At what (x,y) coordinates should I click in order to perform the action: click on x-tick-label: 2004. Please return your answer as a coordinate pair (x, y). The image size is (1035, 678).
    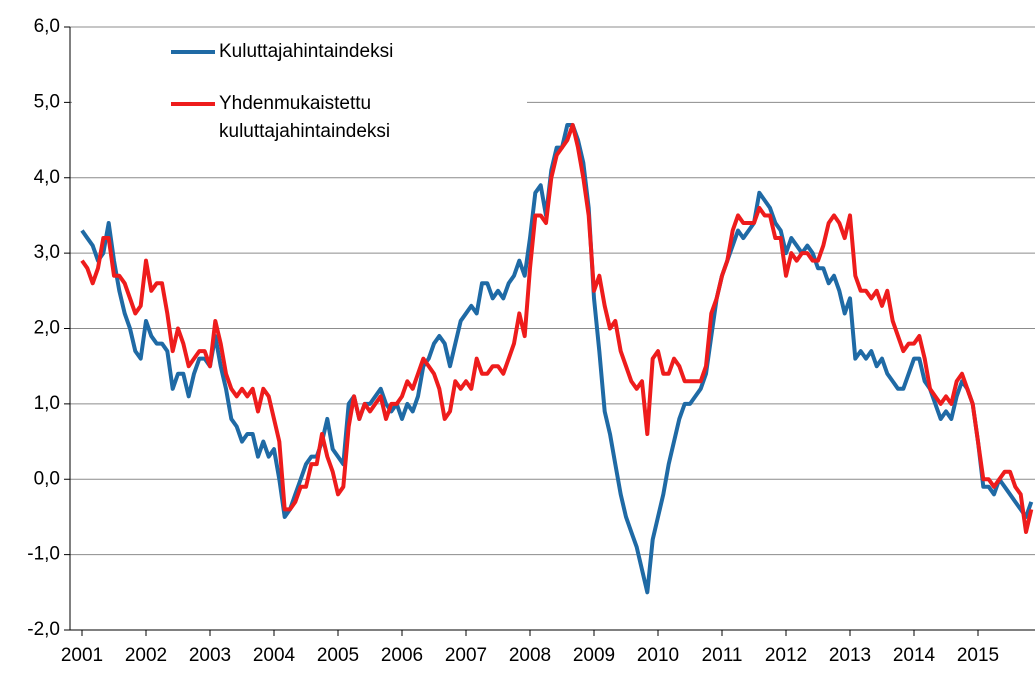
    Looking at the image, I should click on (274, 655).